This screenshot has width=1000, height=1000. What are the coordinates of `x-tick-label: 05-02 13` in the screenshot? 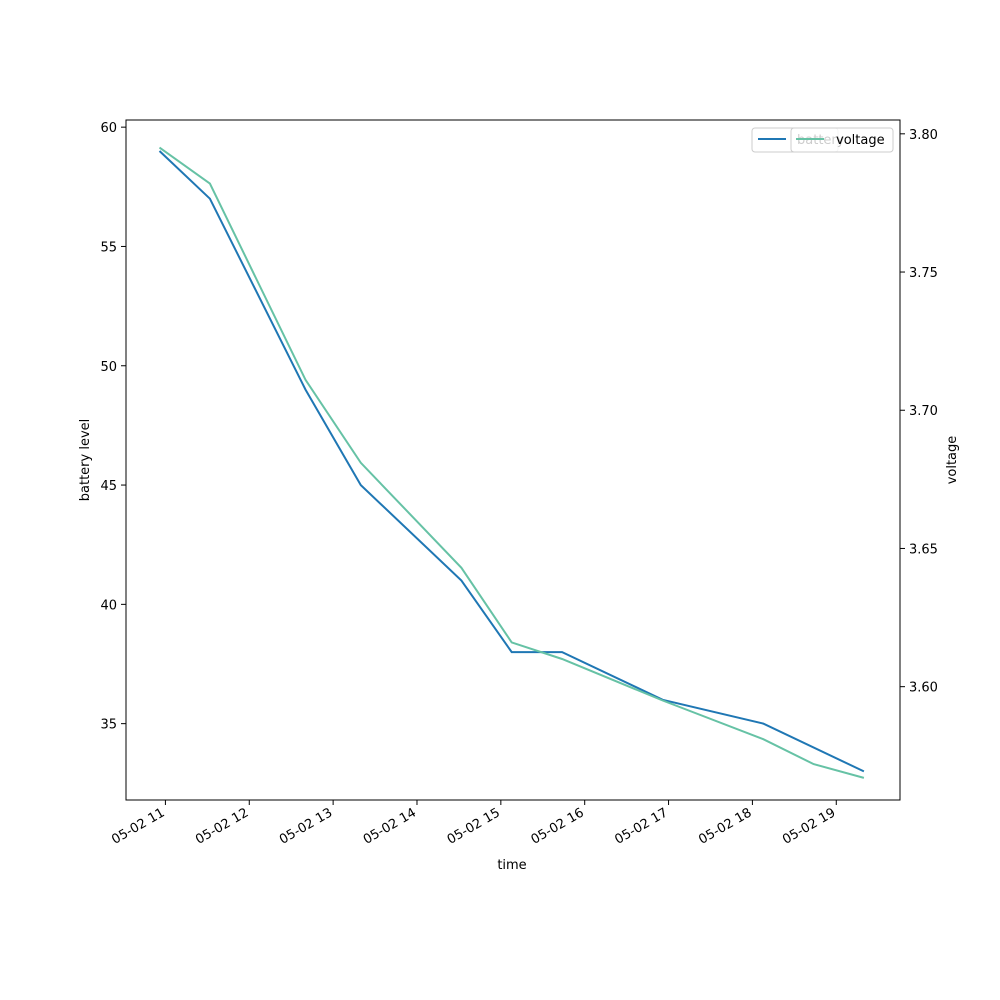 It's located at (306, 826).